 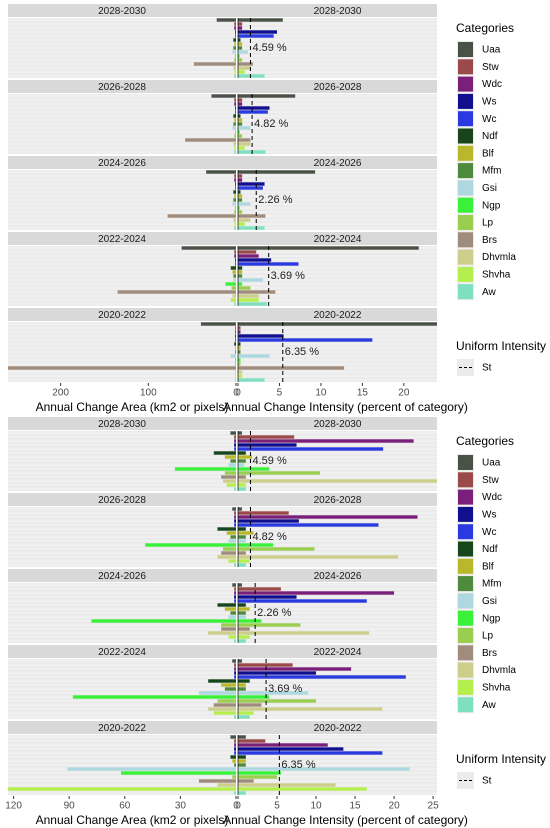 What do you see at coordinates (489, 188) in the screenshot?
I see `legend-label: Gsi` at bounding box center [489, 188].